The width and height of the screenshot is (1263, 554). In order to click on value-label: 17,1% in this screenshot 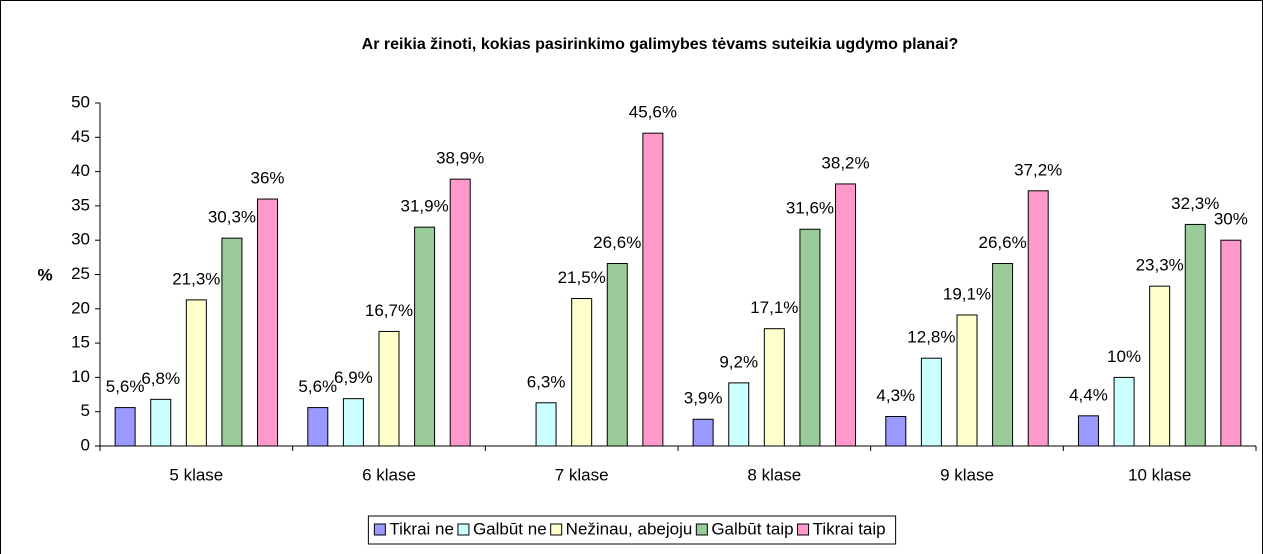, I will do `click(774, 307)`.